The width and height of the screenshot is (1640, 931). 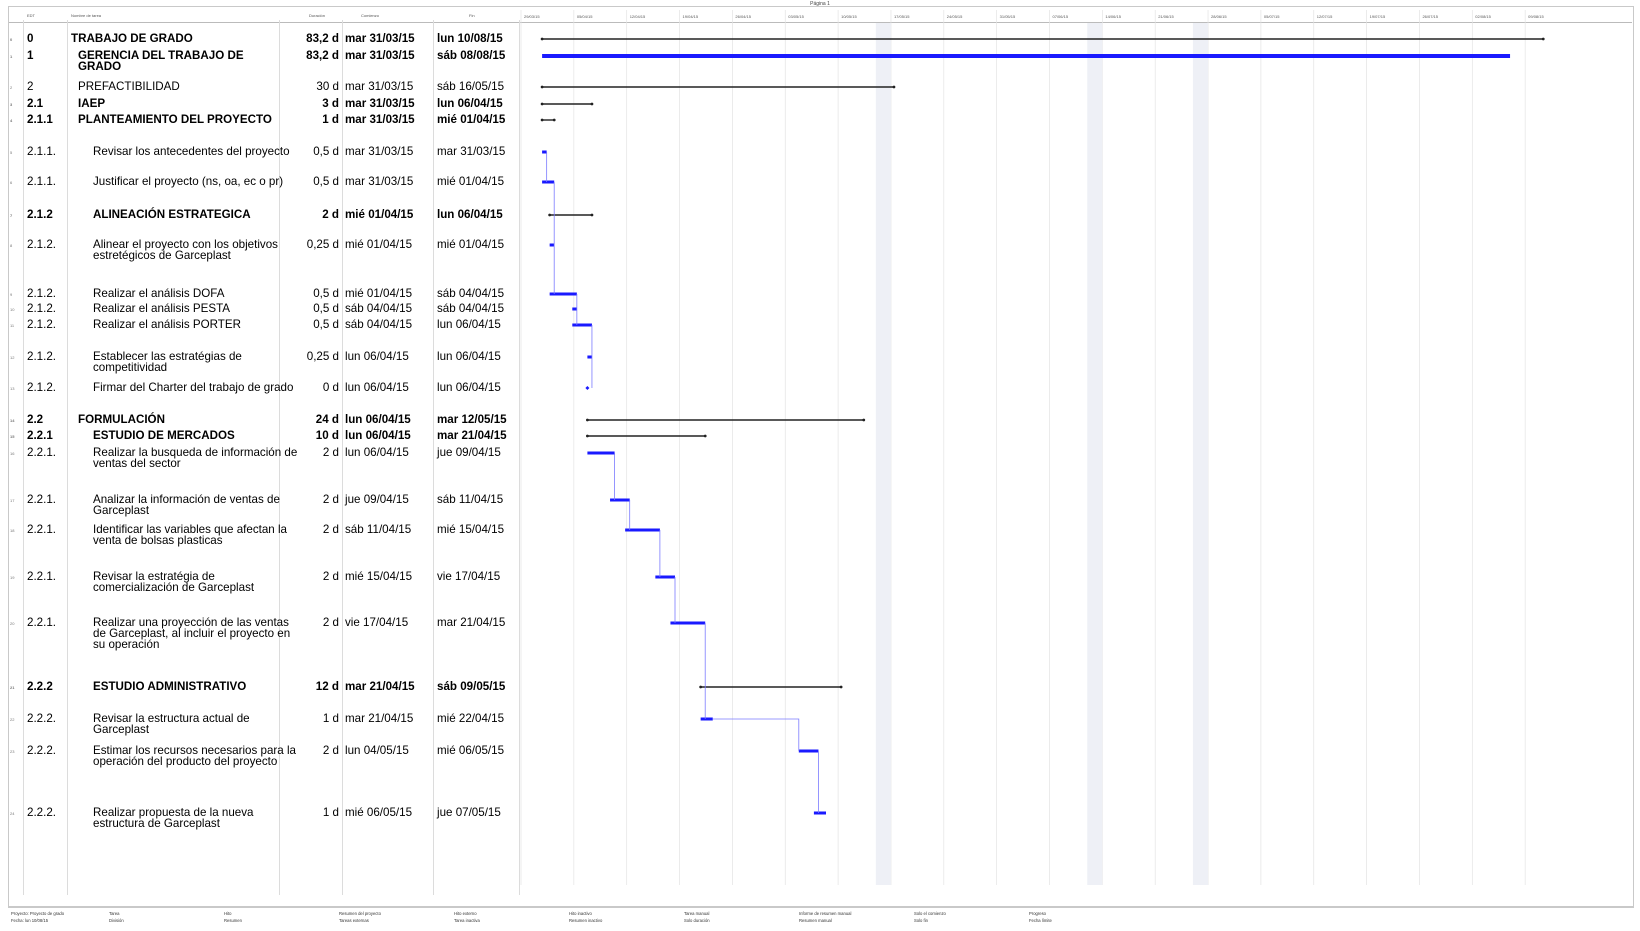 I want to click on week-label: 31/05/15, so click(x=1008, y=16).